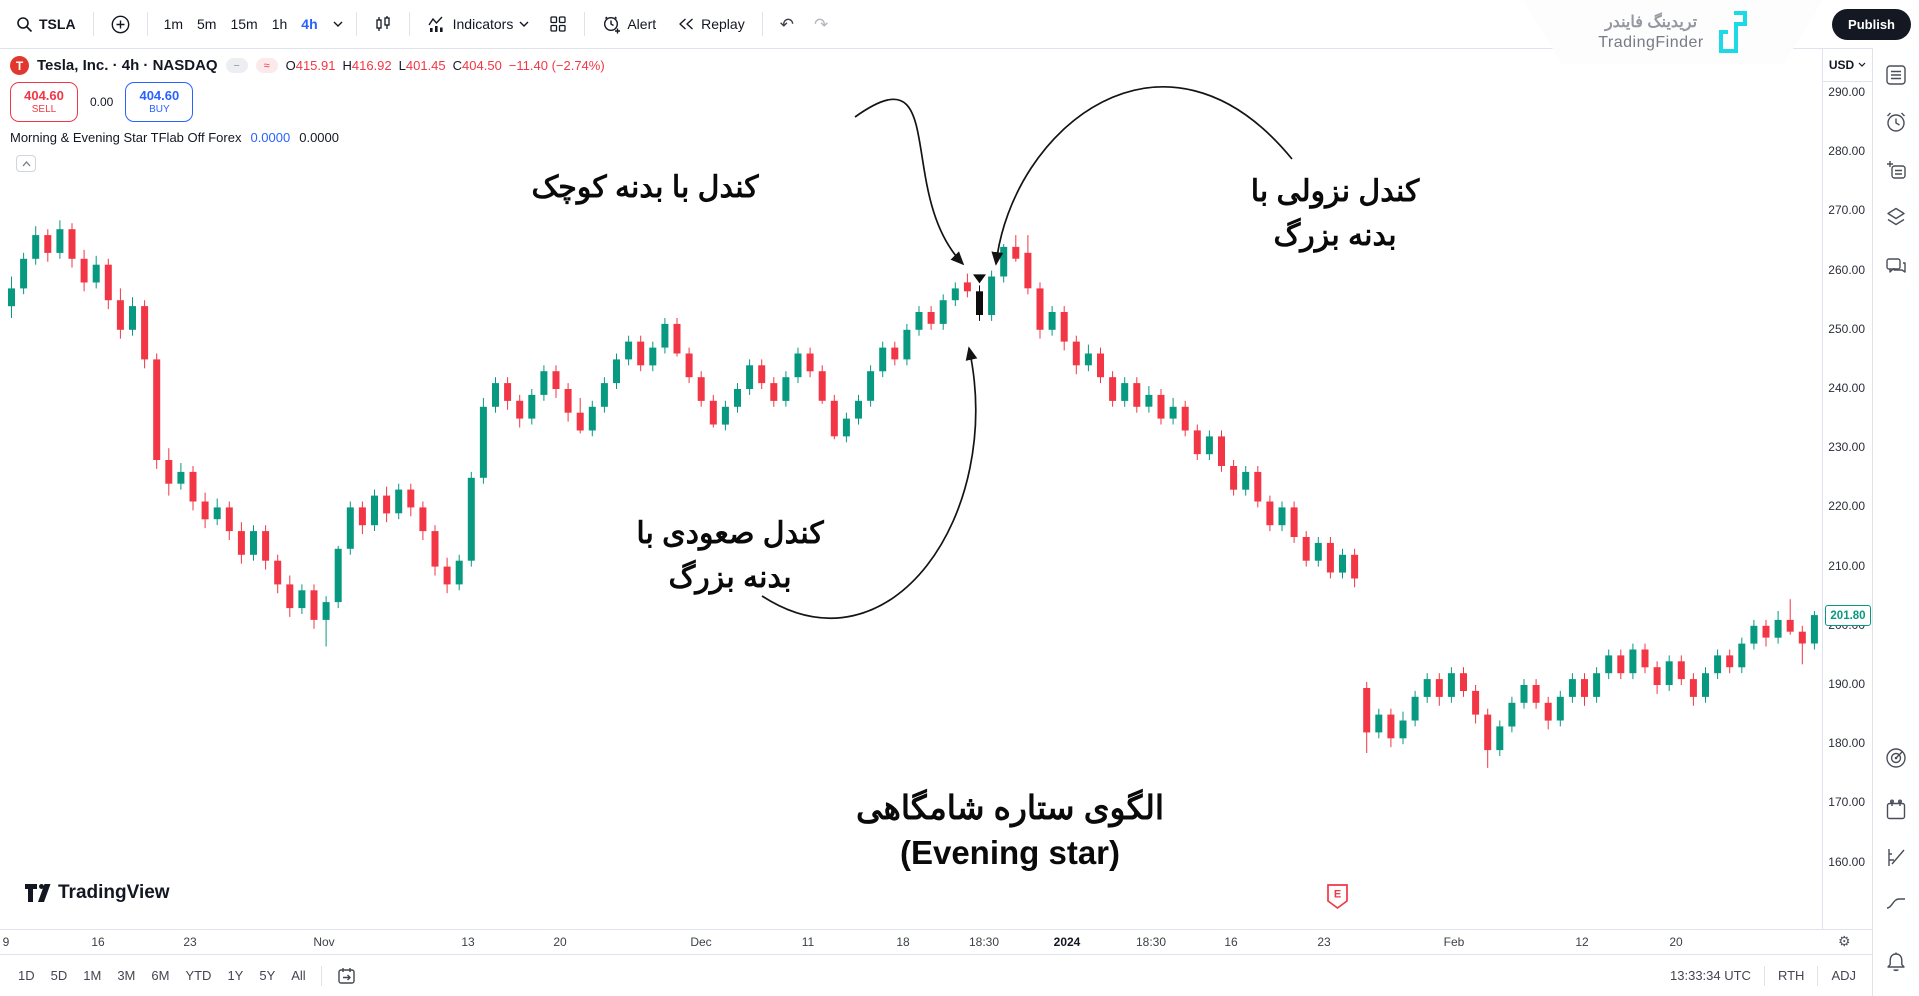  What do you see at coordinates (1791, 975) in the screenshot?
I see `session-toggle: RTH` at bounding box center [1791, 975].